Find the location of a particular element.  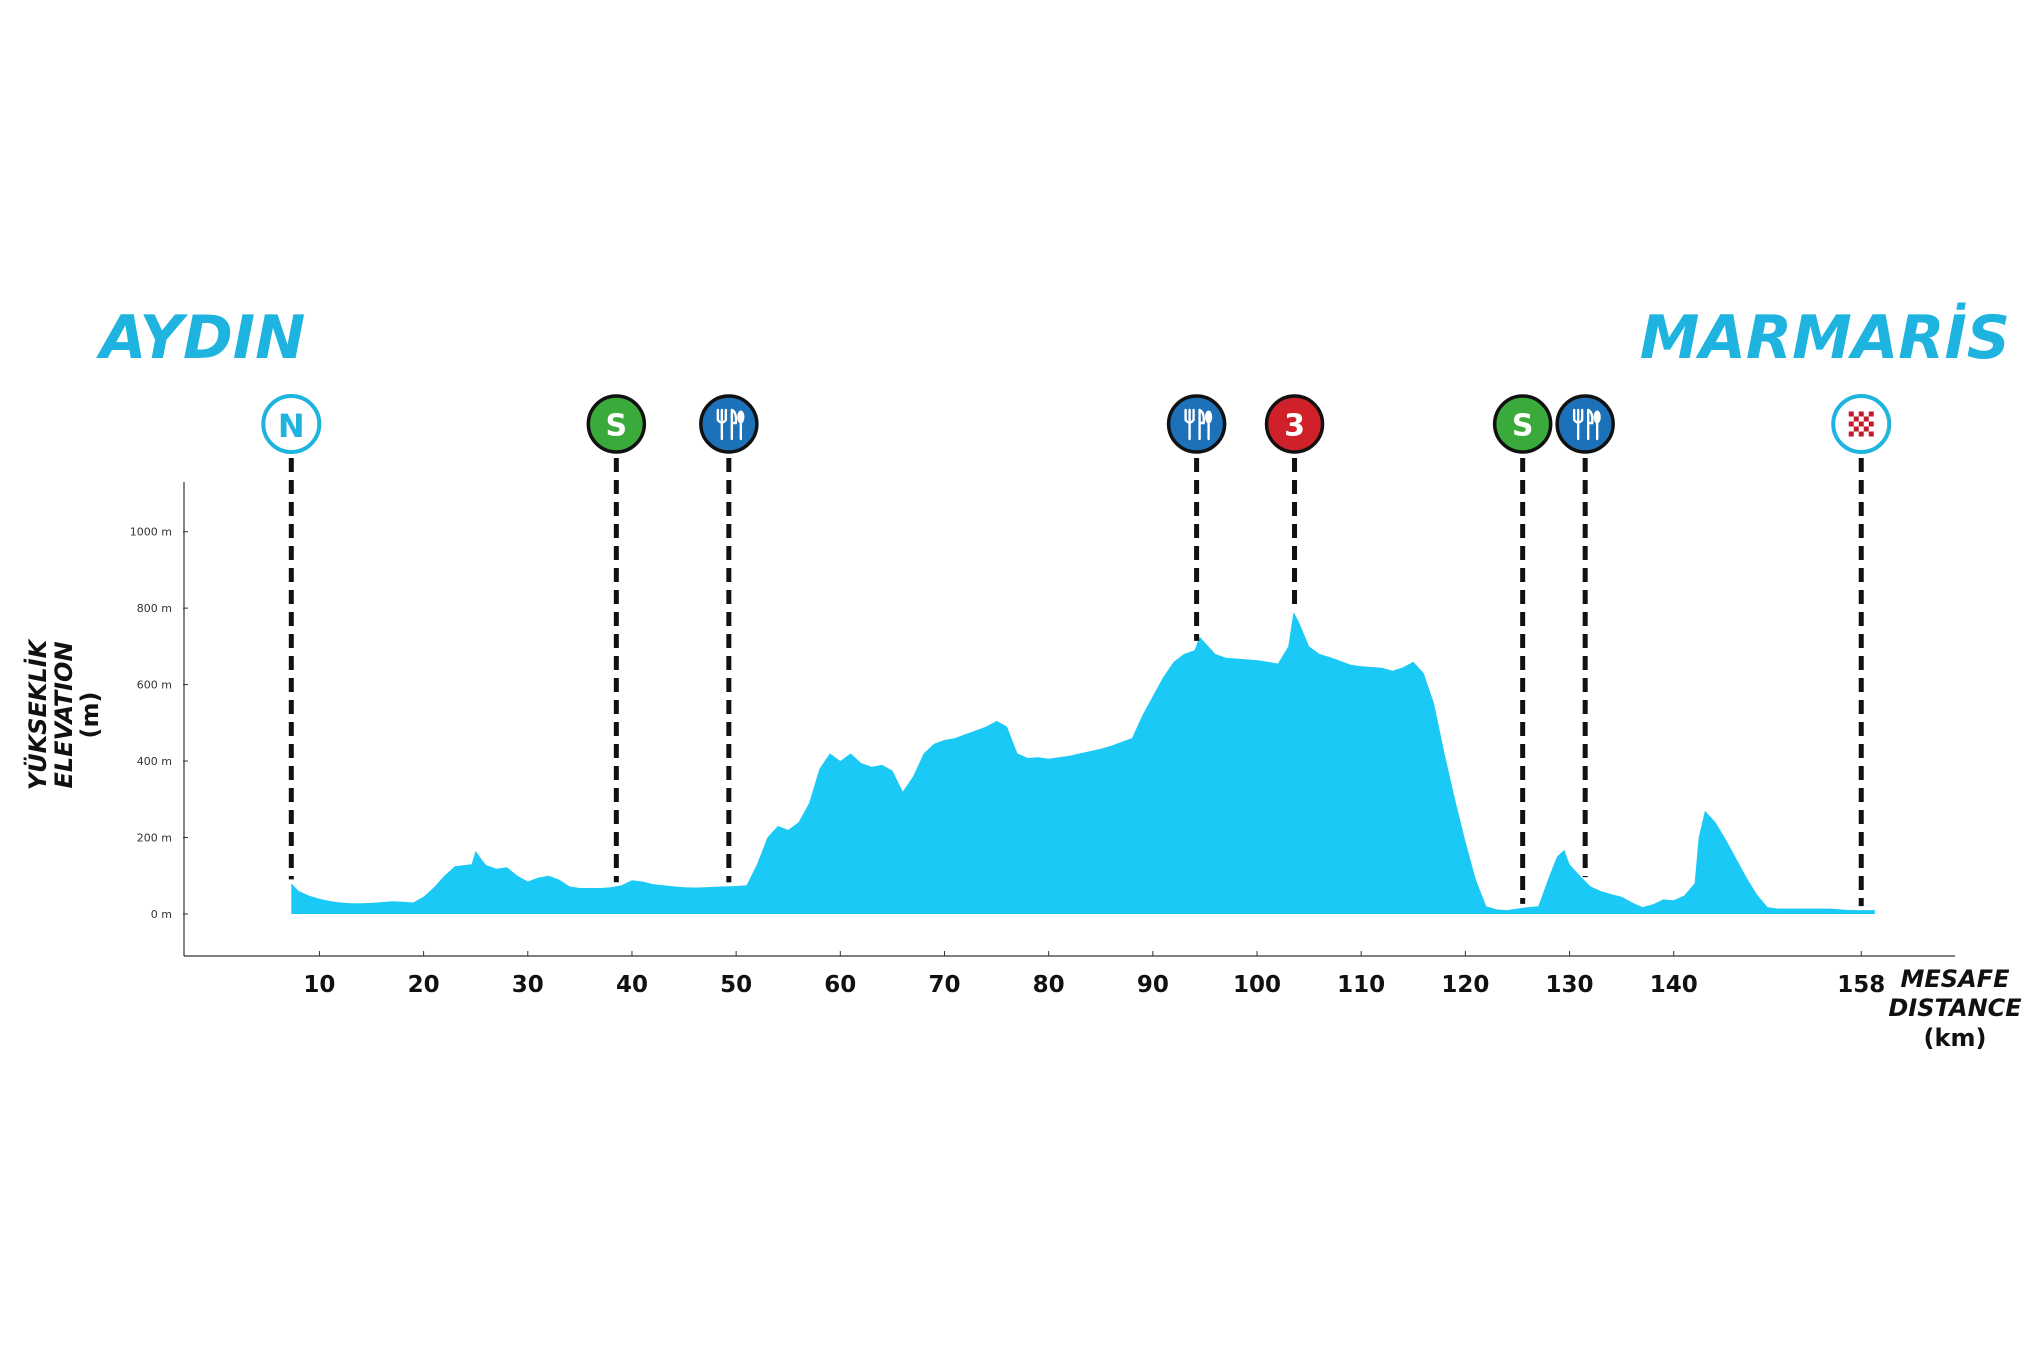

climb-letter: 3 is located at coordinates (1294, 426).